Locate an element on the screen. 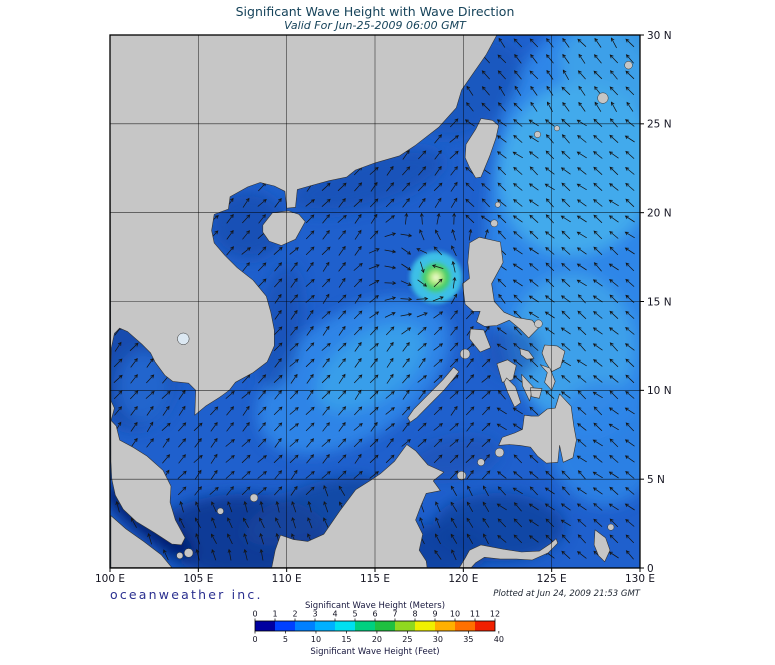 The width and height of the screenshot is (775, 665). lat-tick-label: 15 N is located at coordinates (659, 302).